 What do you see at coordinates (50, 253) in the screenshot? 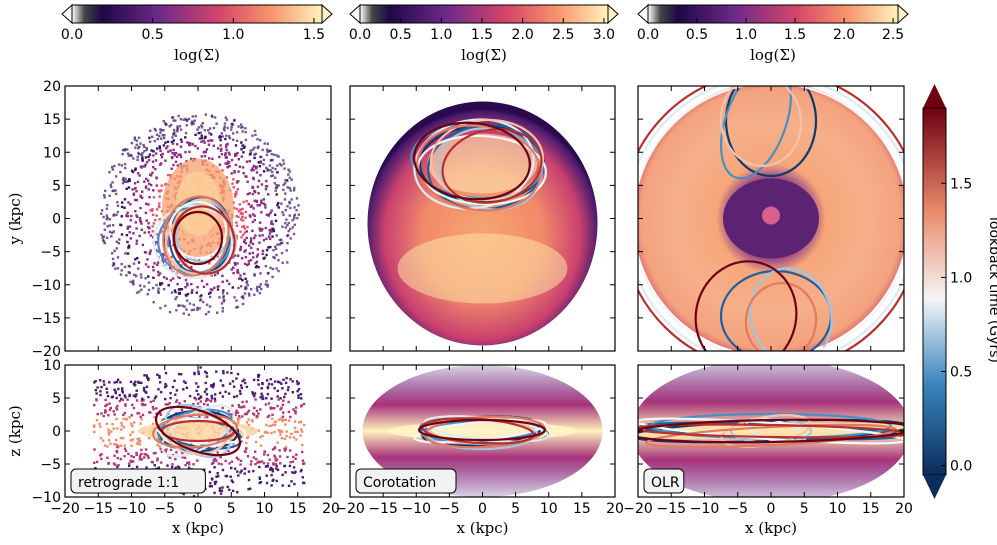
I see `ytick-label: −5` at bounding box center [50, 253].